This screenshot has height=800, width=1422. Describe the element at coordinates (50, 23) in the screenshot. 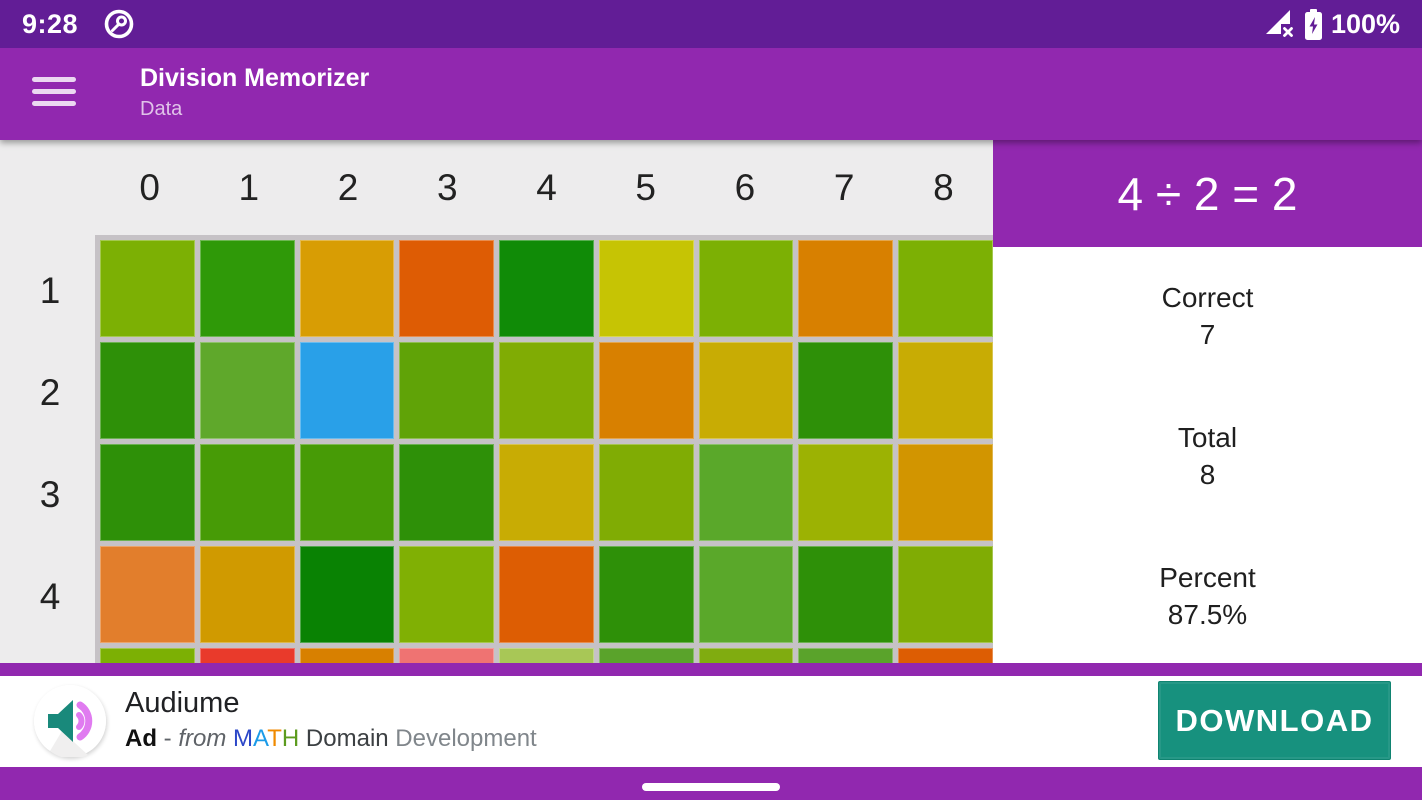

I see `clock: 9:28` at that location.